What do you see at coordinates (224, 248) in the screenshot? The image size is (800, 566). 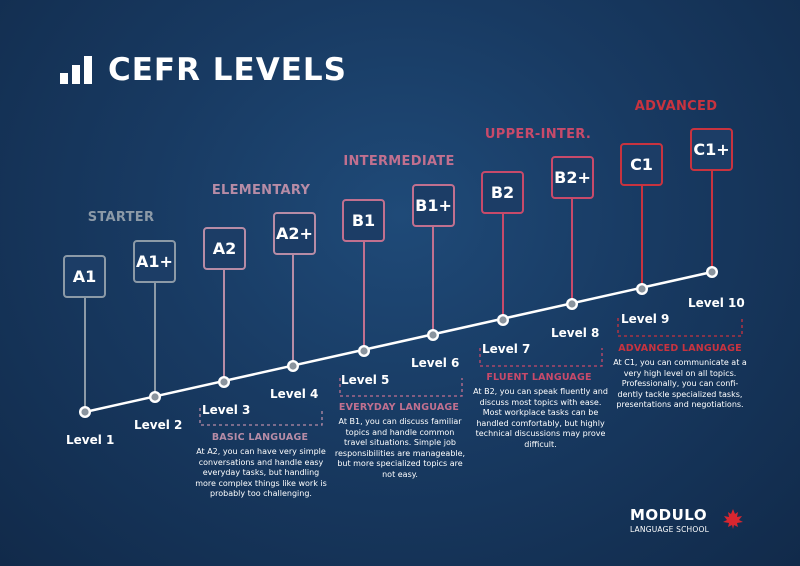 I see `level-box-a2: A2` at bounding box center [224, 248].